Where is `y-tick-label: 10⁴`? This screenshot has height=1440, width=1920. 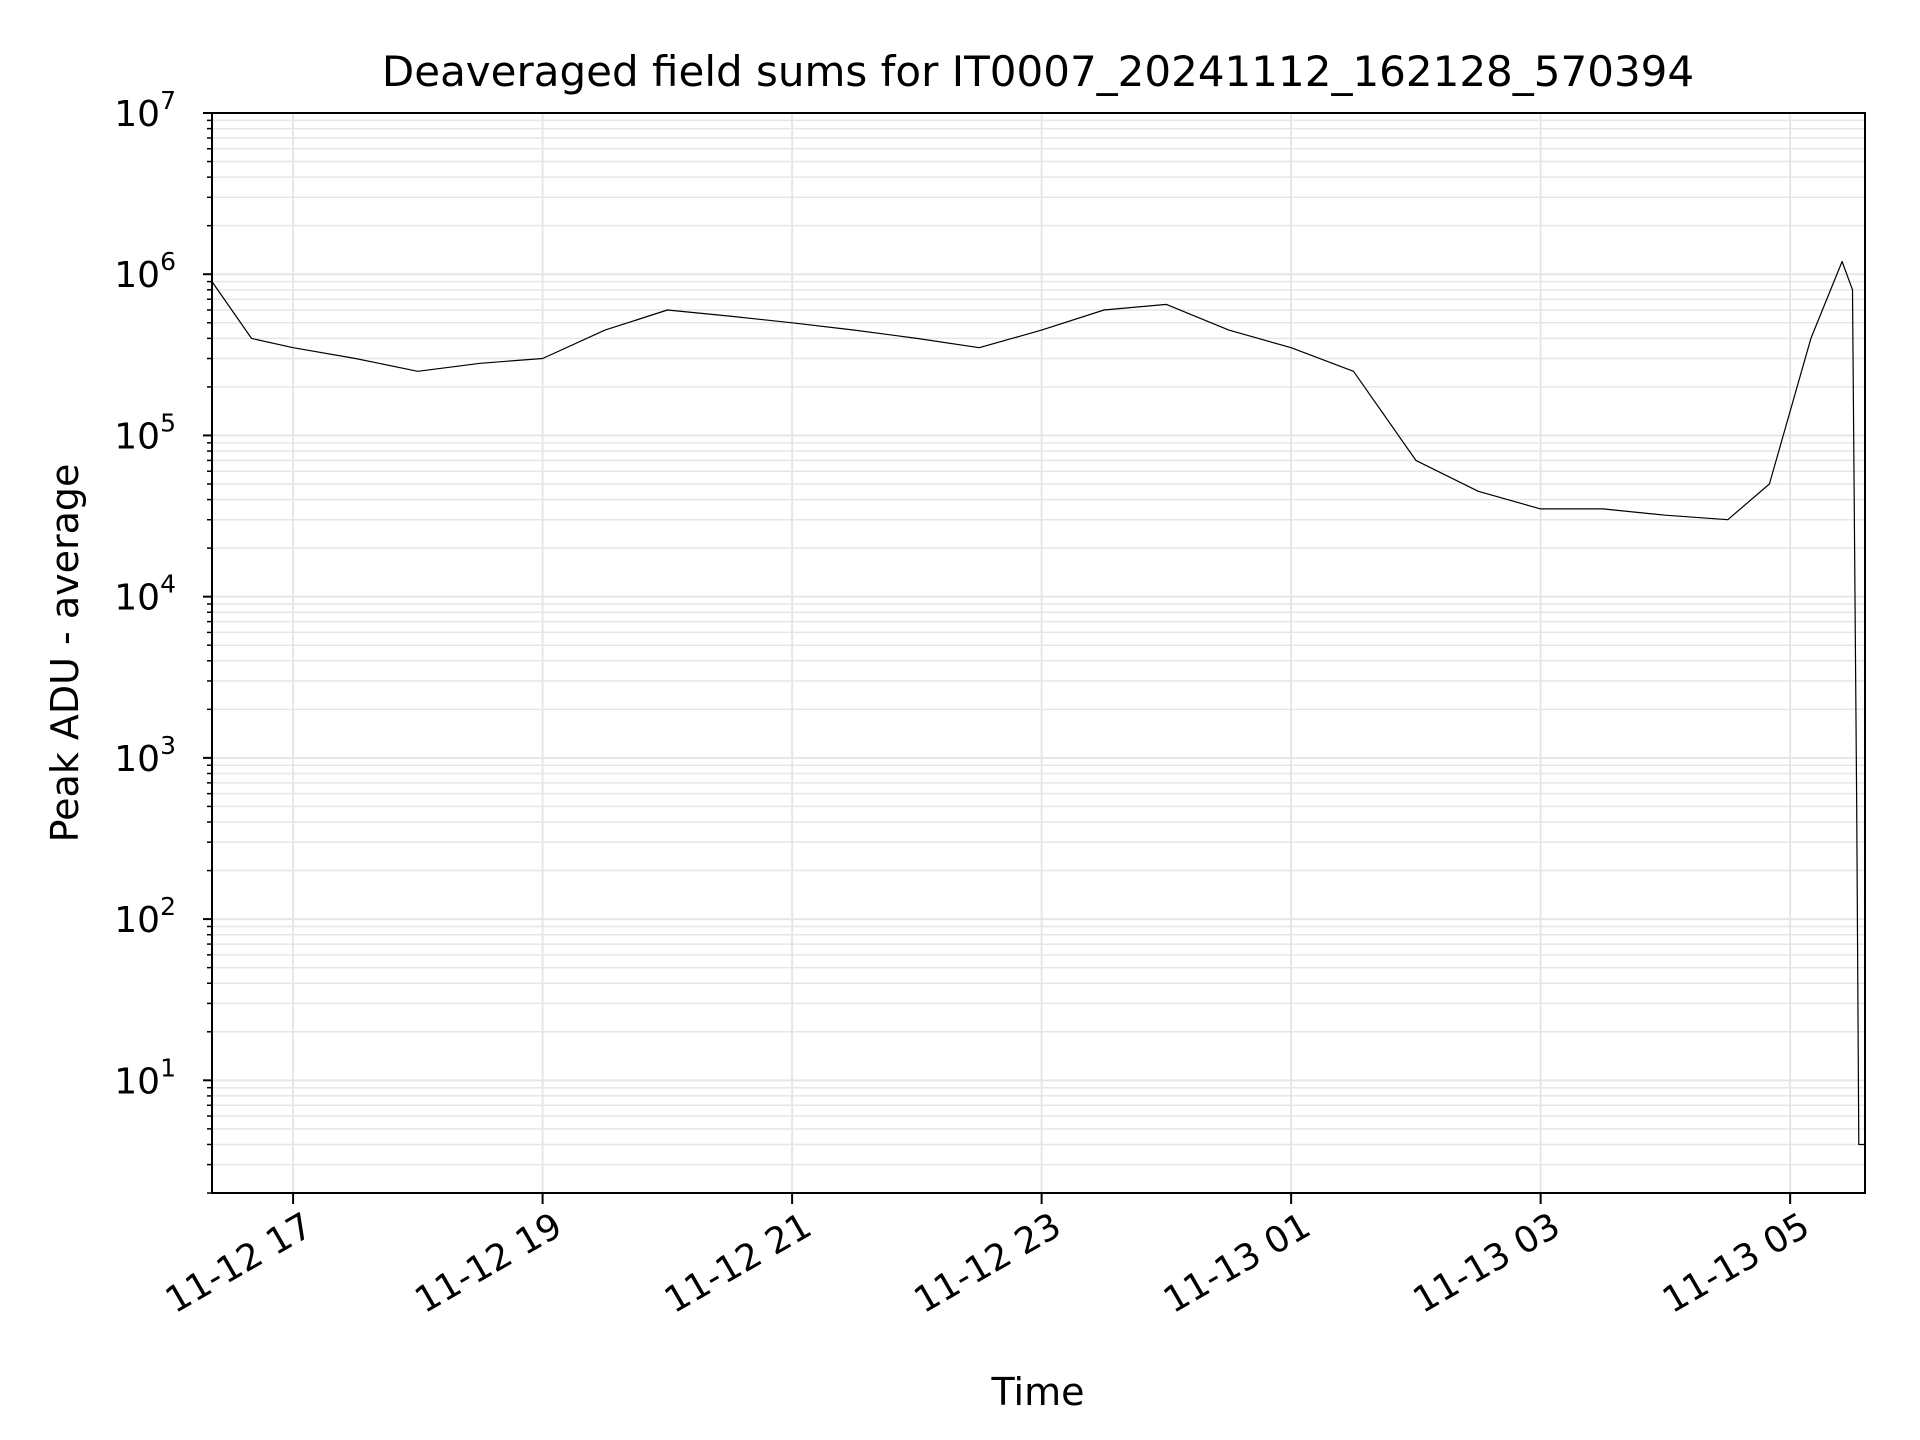
y-tick-label: 10⁴ is located at coordinates (145, 594).